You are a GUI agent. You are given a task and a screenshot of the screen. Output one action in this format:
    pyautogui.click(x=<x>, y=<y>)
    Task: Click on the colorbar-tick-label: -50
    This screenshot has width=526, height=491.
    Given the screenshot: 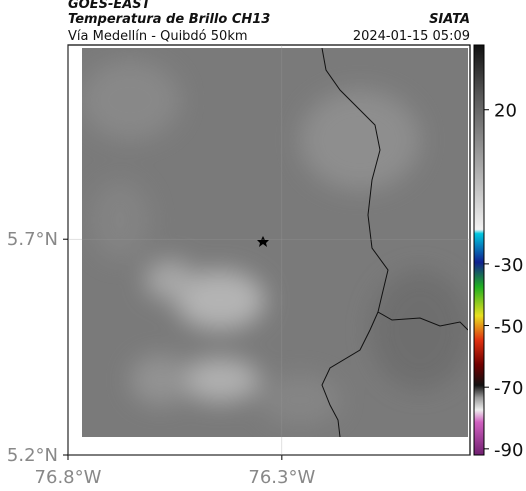 What is the action you would take?
    pyautogui.click(x=508, y=327)
    